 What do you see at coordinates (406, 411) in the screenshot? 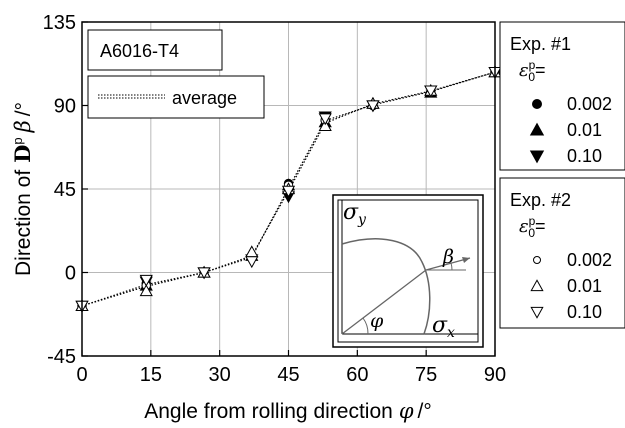
I see `x-axis-label-symbol: φ` at bounding box center [406, 411].